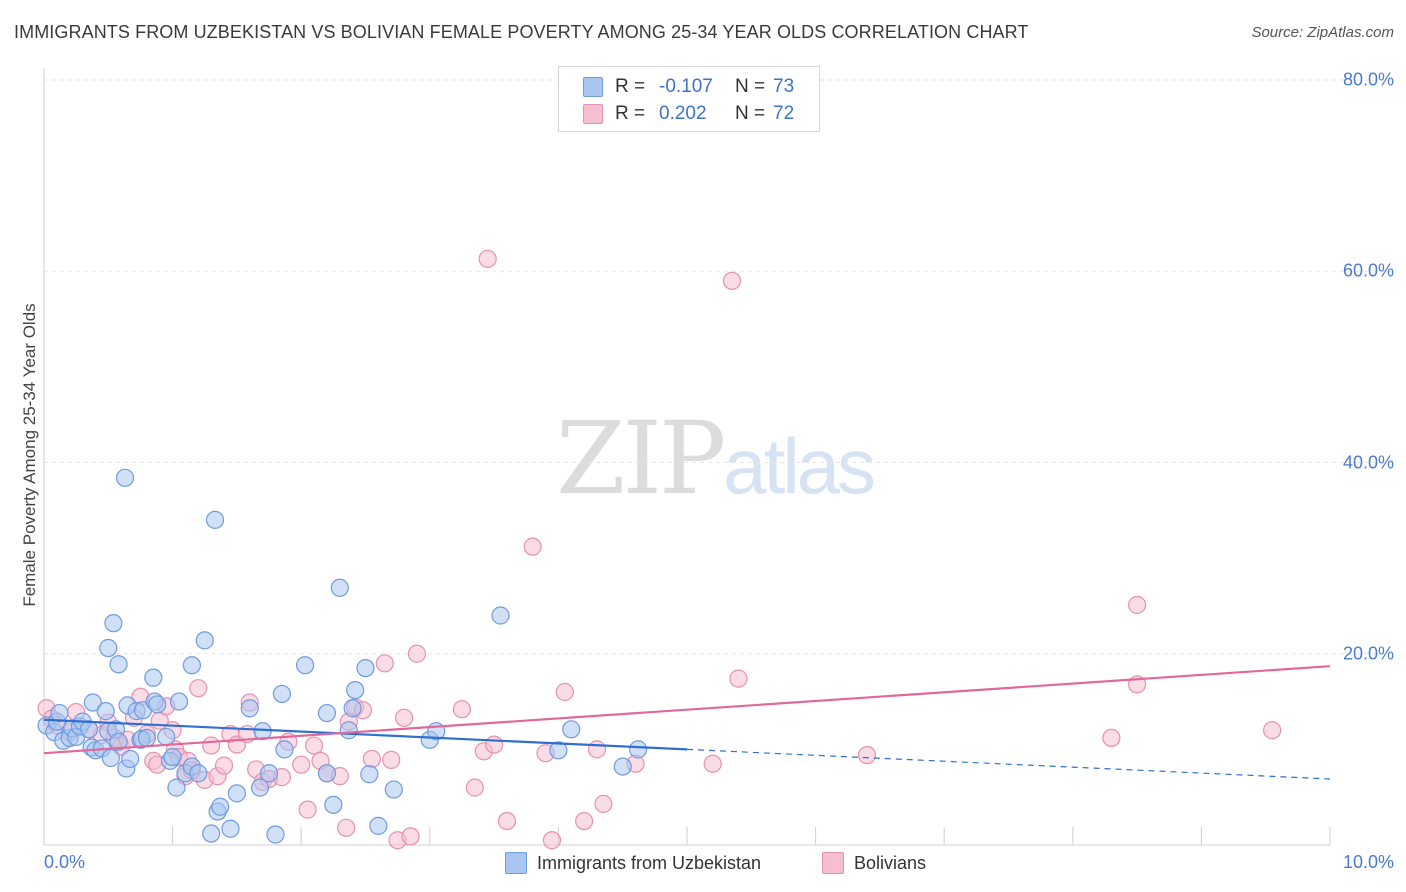 Image resolution: width=1406 pixels, height=892 pixels. I want to click on r-value: 0.202, so click(683, 113).